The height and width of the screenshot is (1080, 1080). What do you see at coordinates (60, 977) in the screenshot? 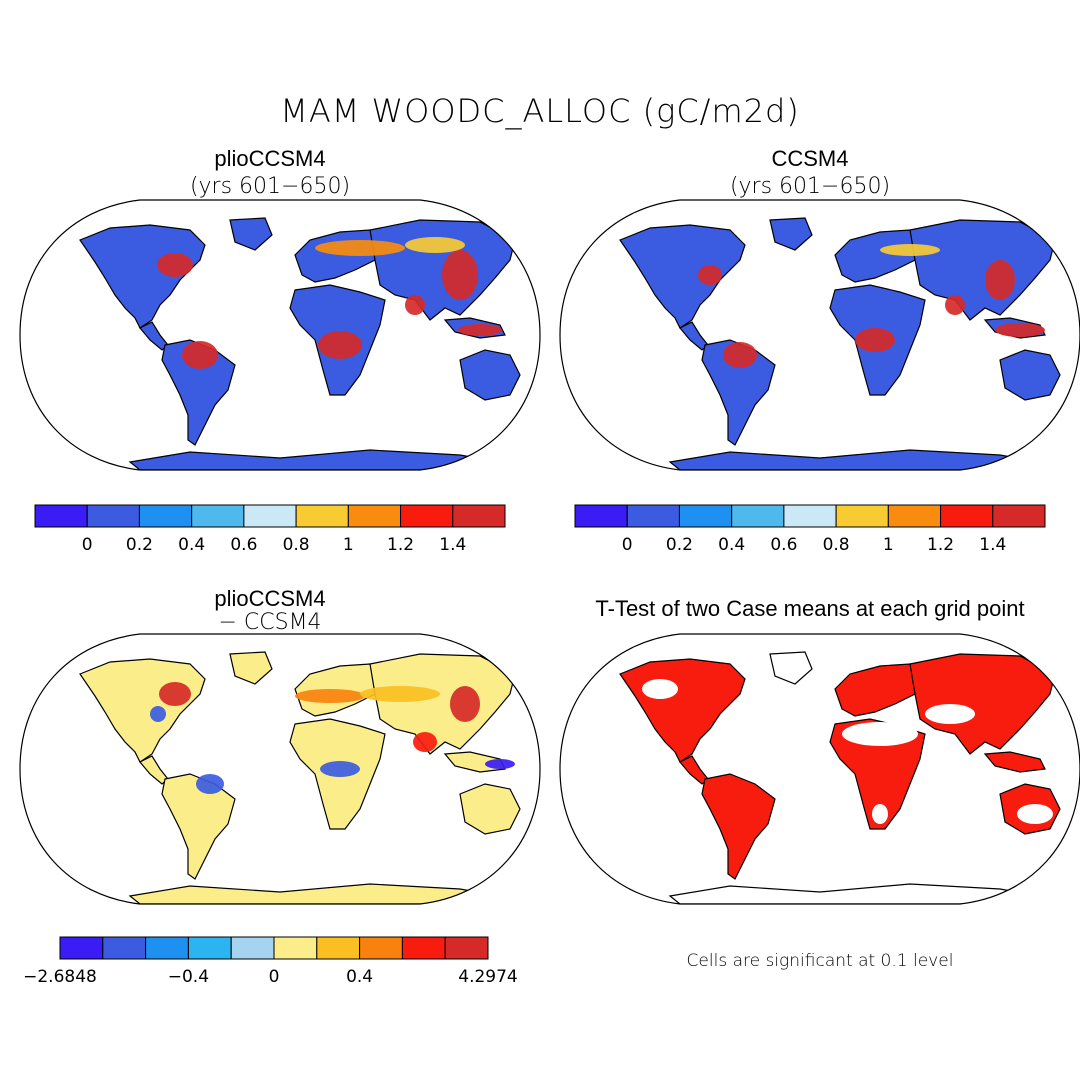
I see `colorbar-tick-label: −2.6848` at bounding box center [60, 977].